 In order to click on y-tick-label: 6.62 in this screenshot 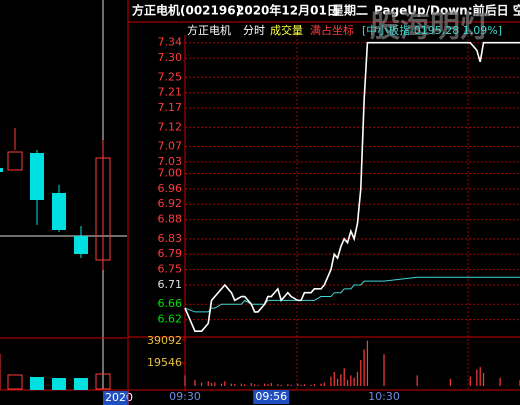, I will do `click(170, 319)`.